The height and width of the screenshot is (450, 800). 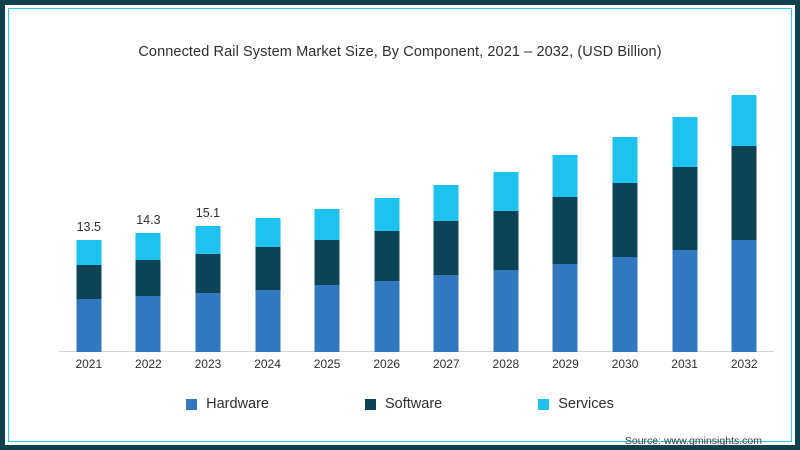 I want to click on x-tick-2026: 2026, so click(x=387, y=364).